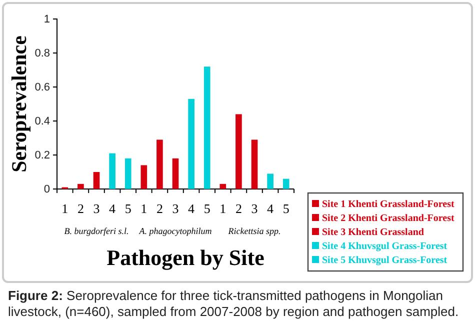  What do you see at coordinates (385, 260) in the screenshot?
I see `legend-label: Site 5 Khuvsgul Grass-Forest` at bounding box center [385, 260].